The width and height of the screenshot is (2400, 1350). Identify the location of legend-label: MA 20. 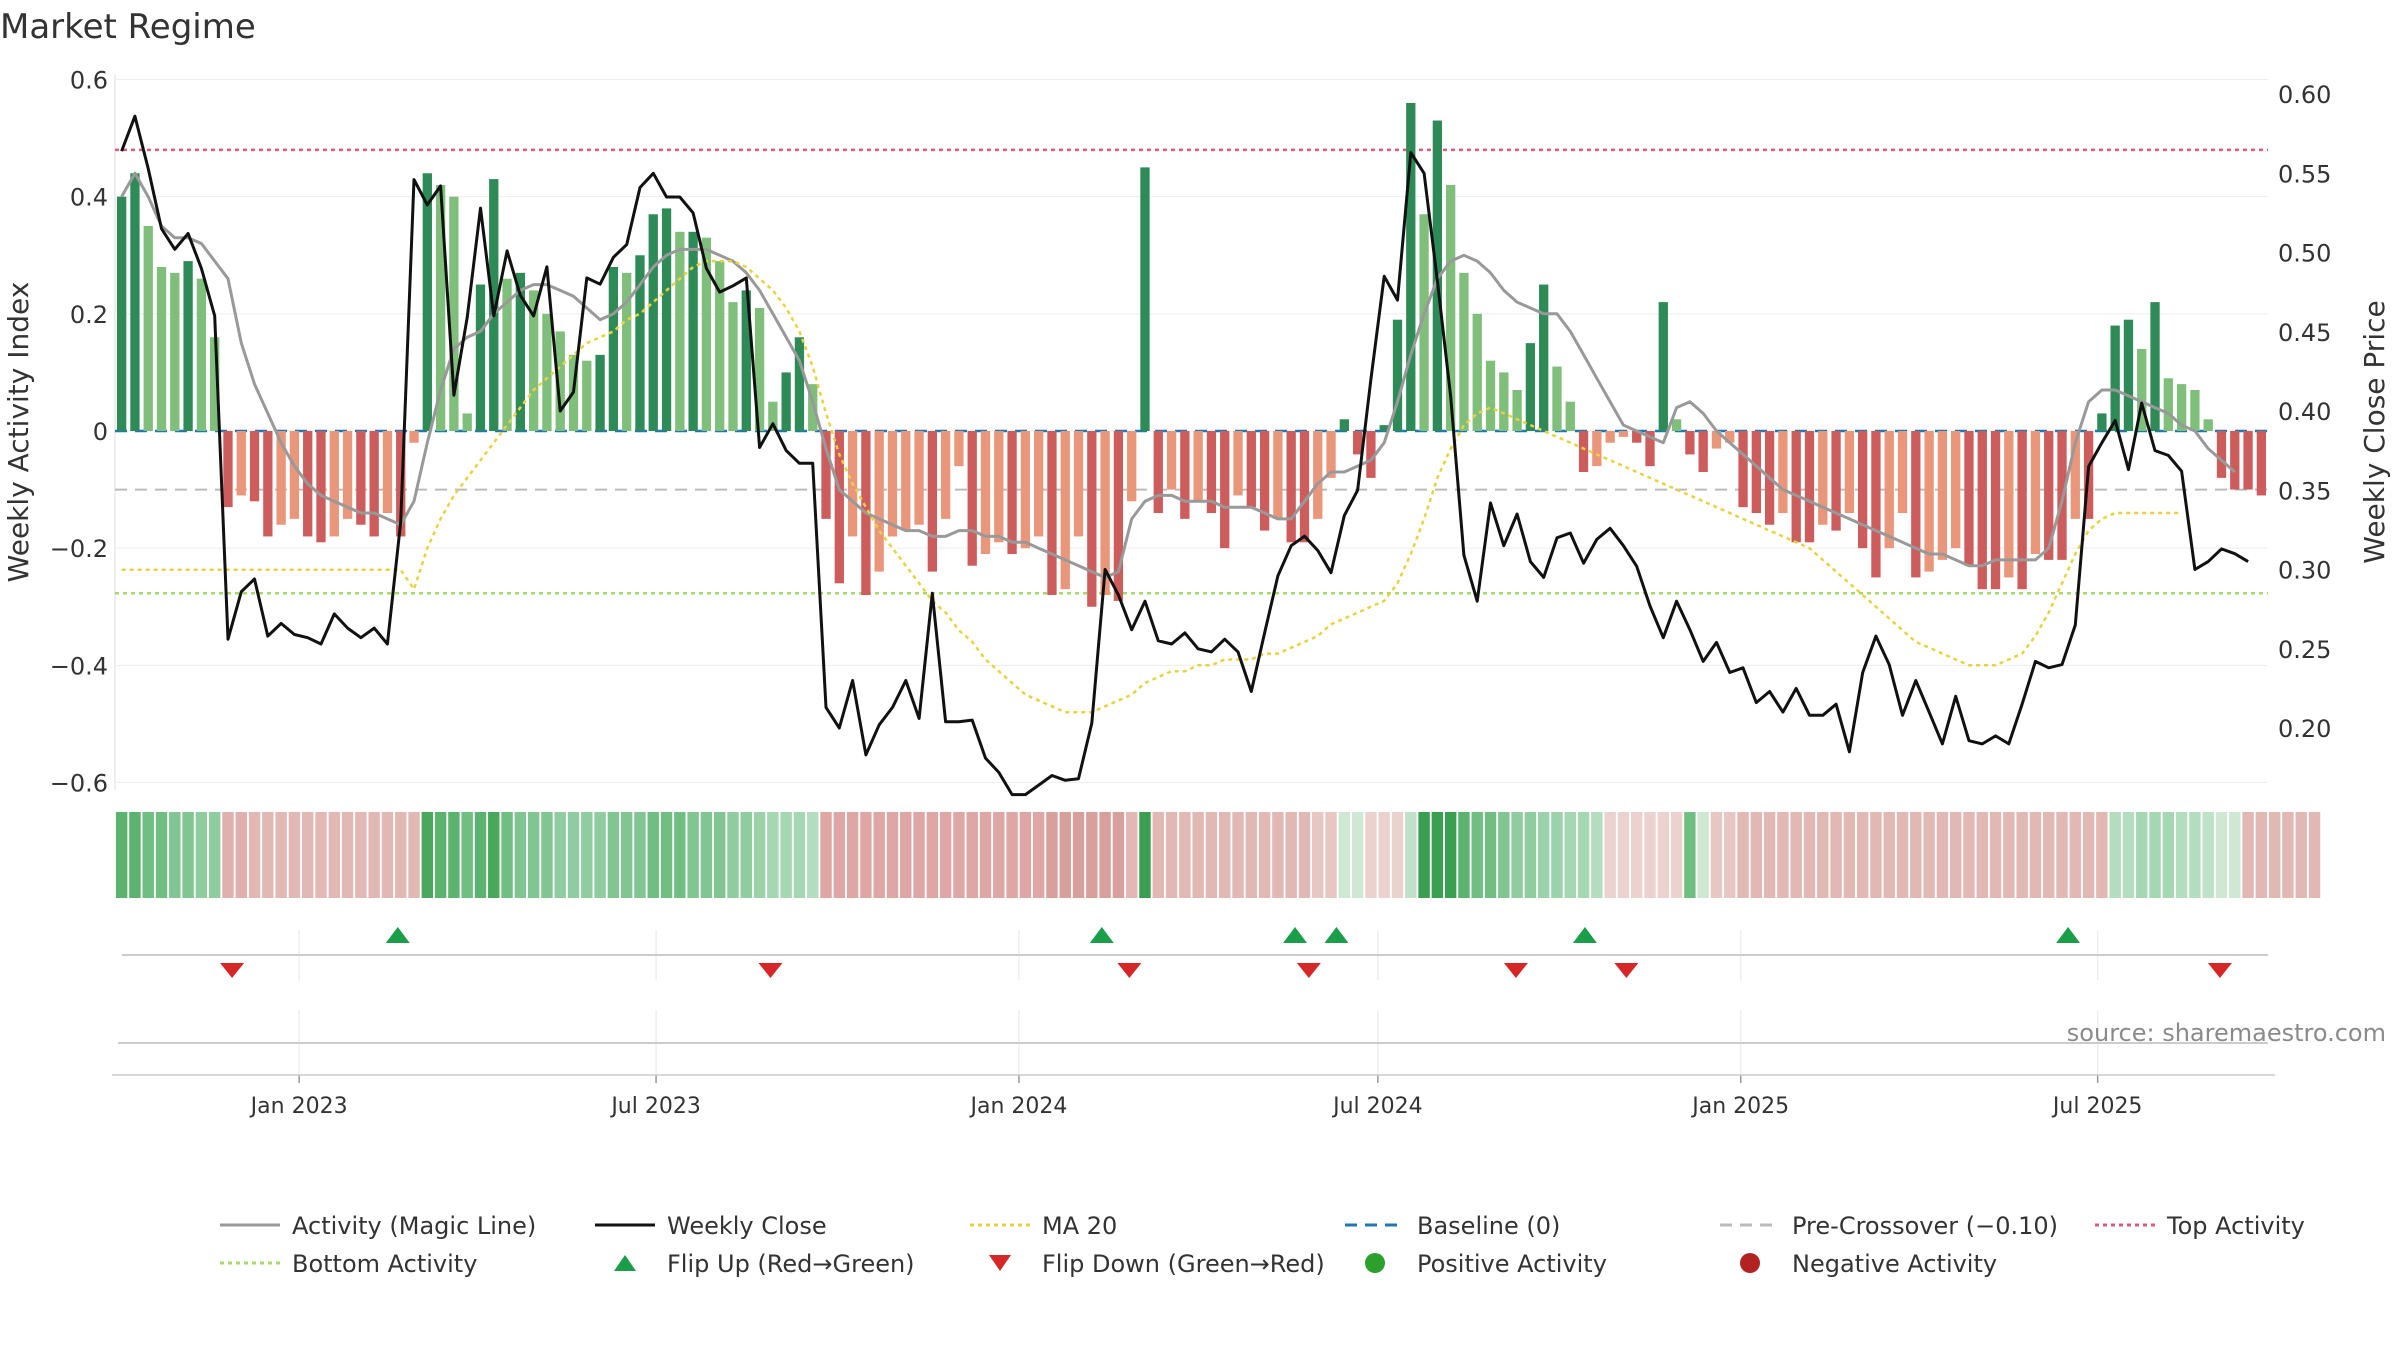
(1079, 1226).